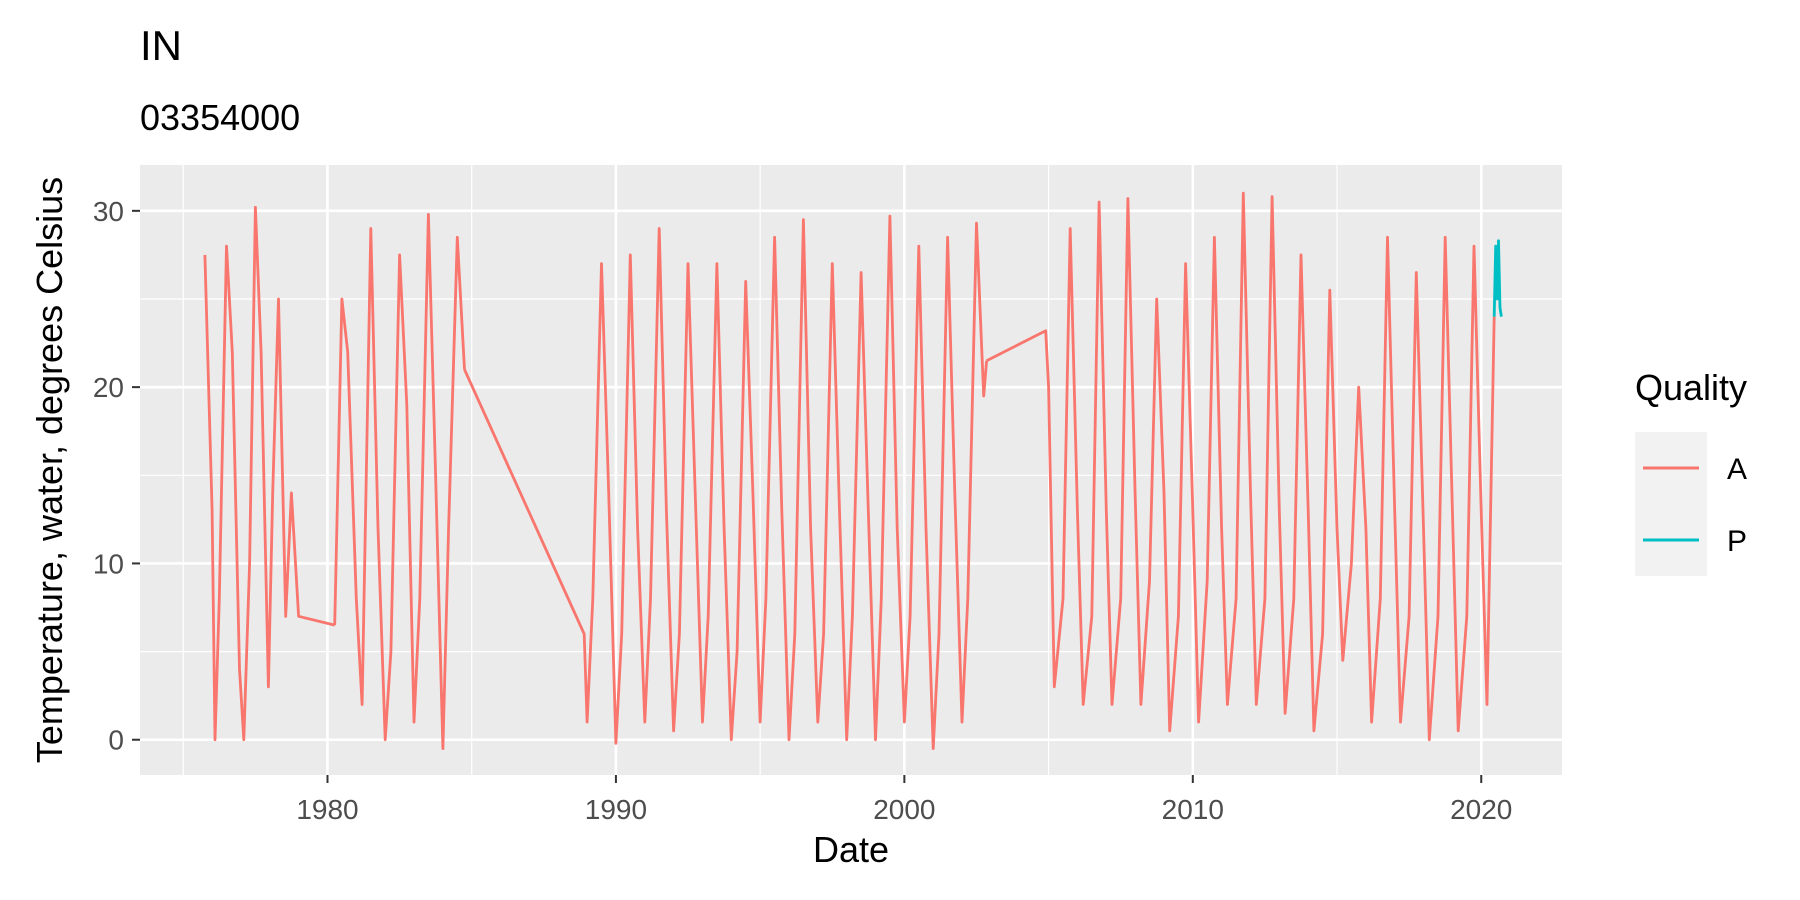 This screenshot has width=1800, height=900. What do you see at coordinates (220, 117) in the screenshot?
I see `chart-subtitle: 03354000` at bounding box center [220, 117].